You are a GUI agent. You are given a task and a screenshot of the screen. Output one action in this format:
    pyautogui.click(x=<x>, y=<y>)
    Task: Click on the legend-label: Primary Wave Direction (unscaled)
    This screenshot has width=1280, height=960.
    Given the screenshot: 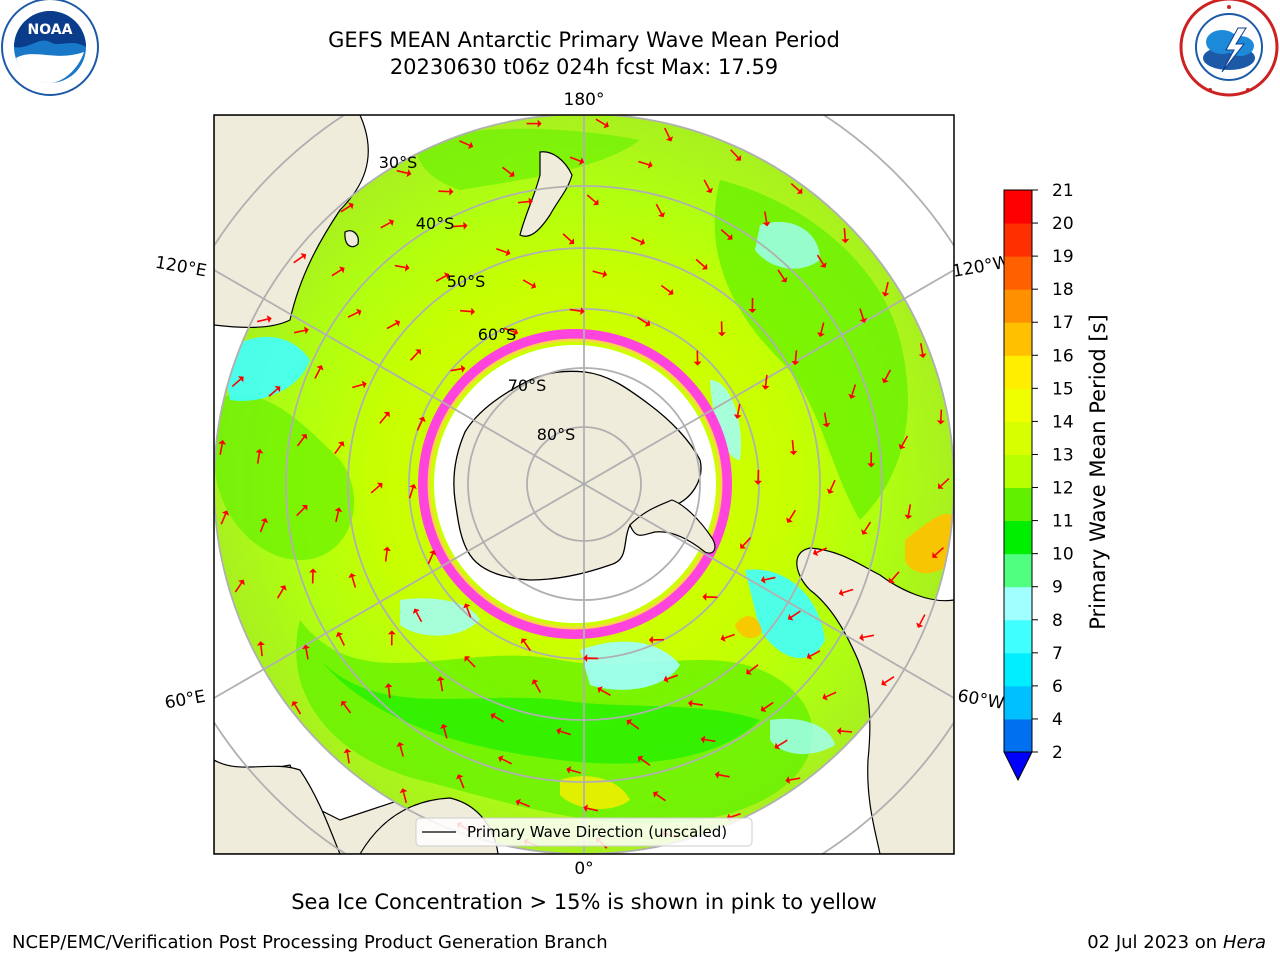 What is the action you would take?
    pyautogui.click(x=597, y=832)
    